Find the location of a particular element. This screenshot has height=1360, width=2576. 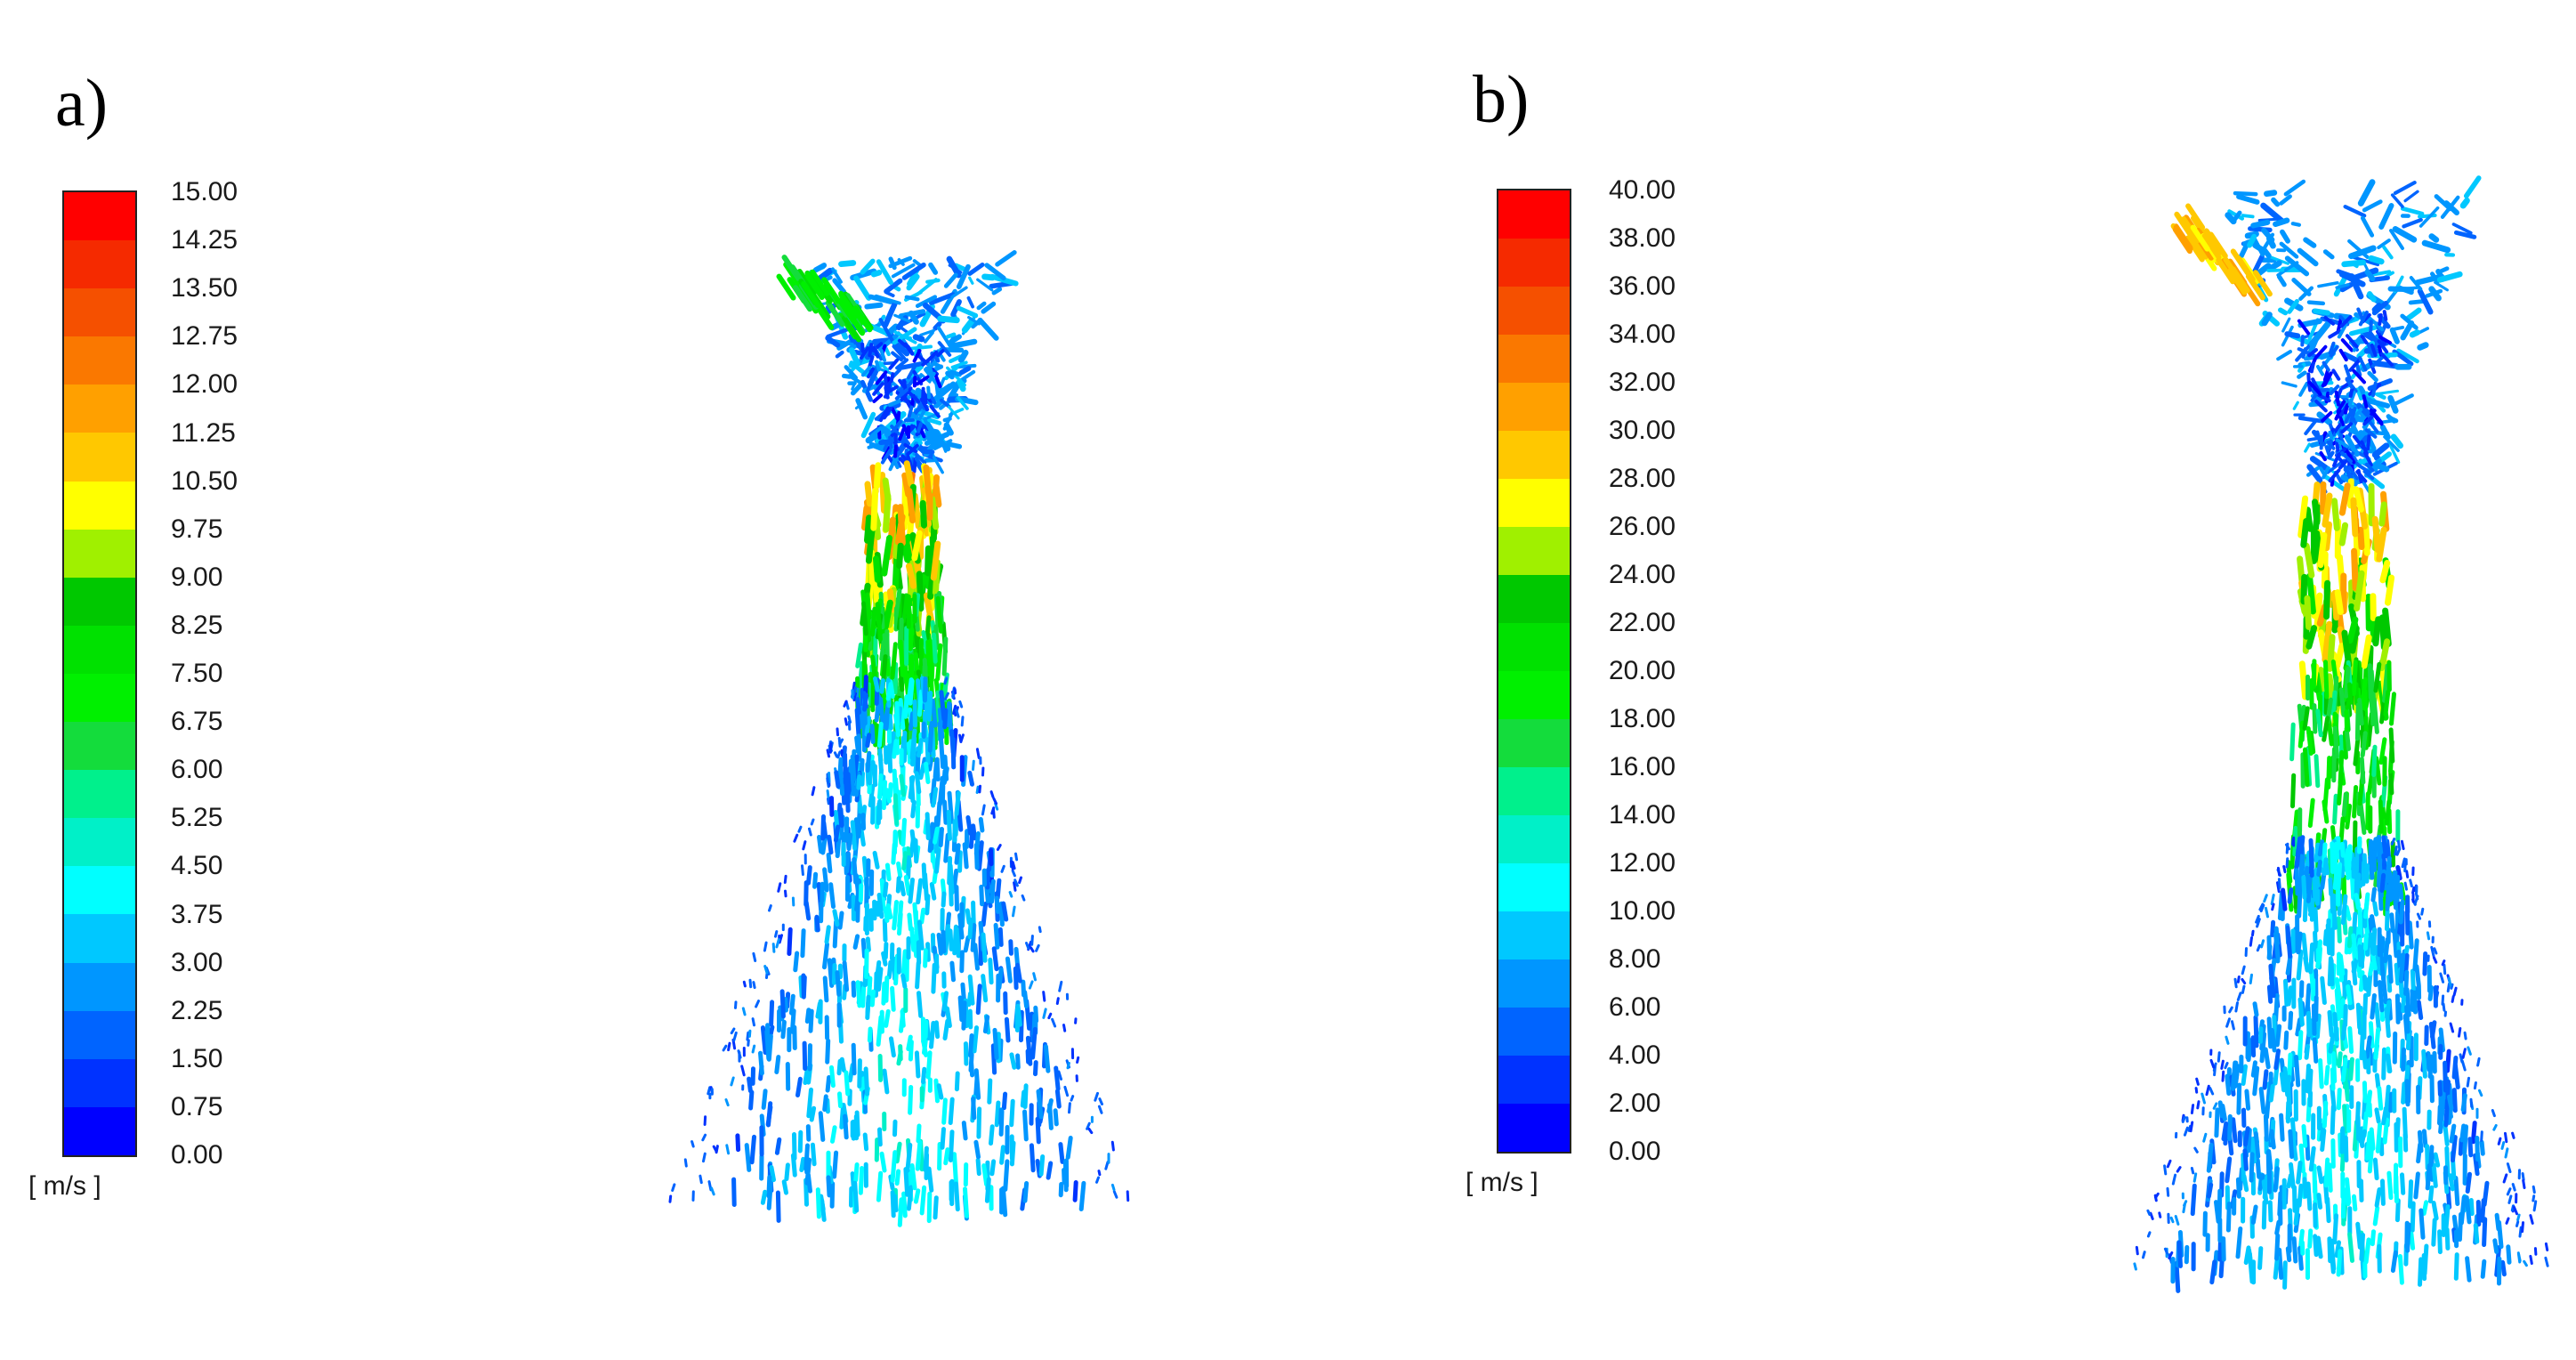

legend-tick-label: 1.50 is located at coordinates (197, 1058).